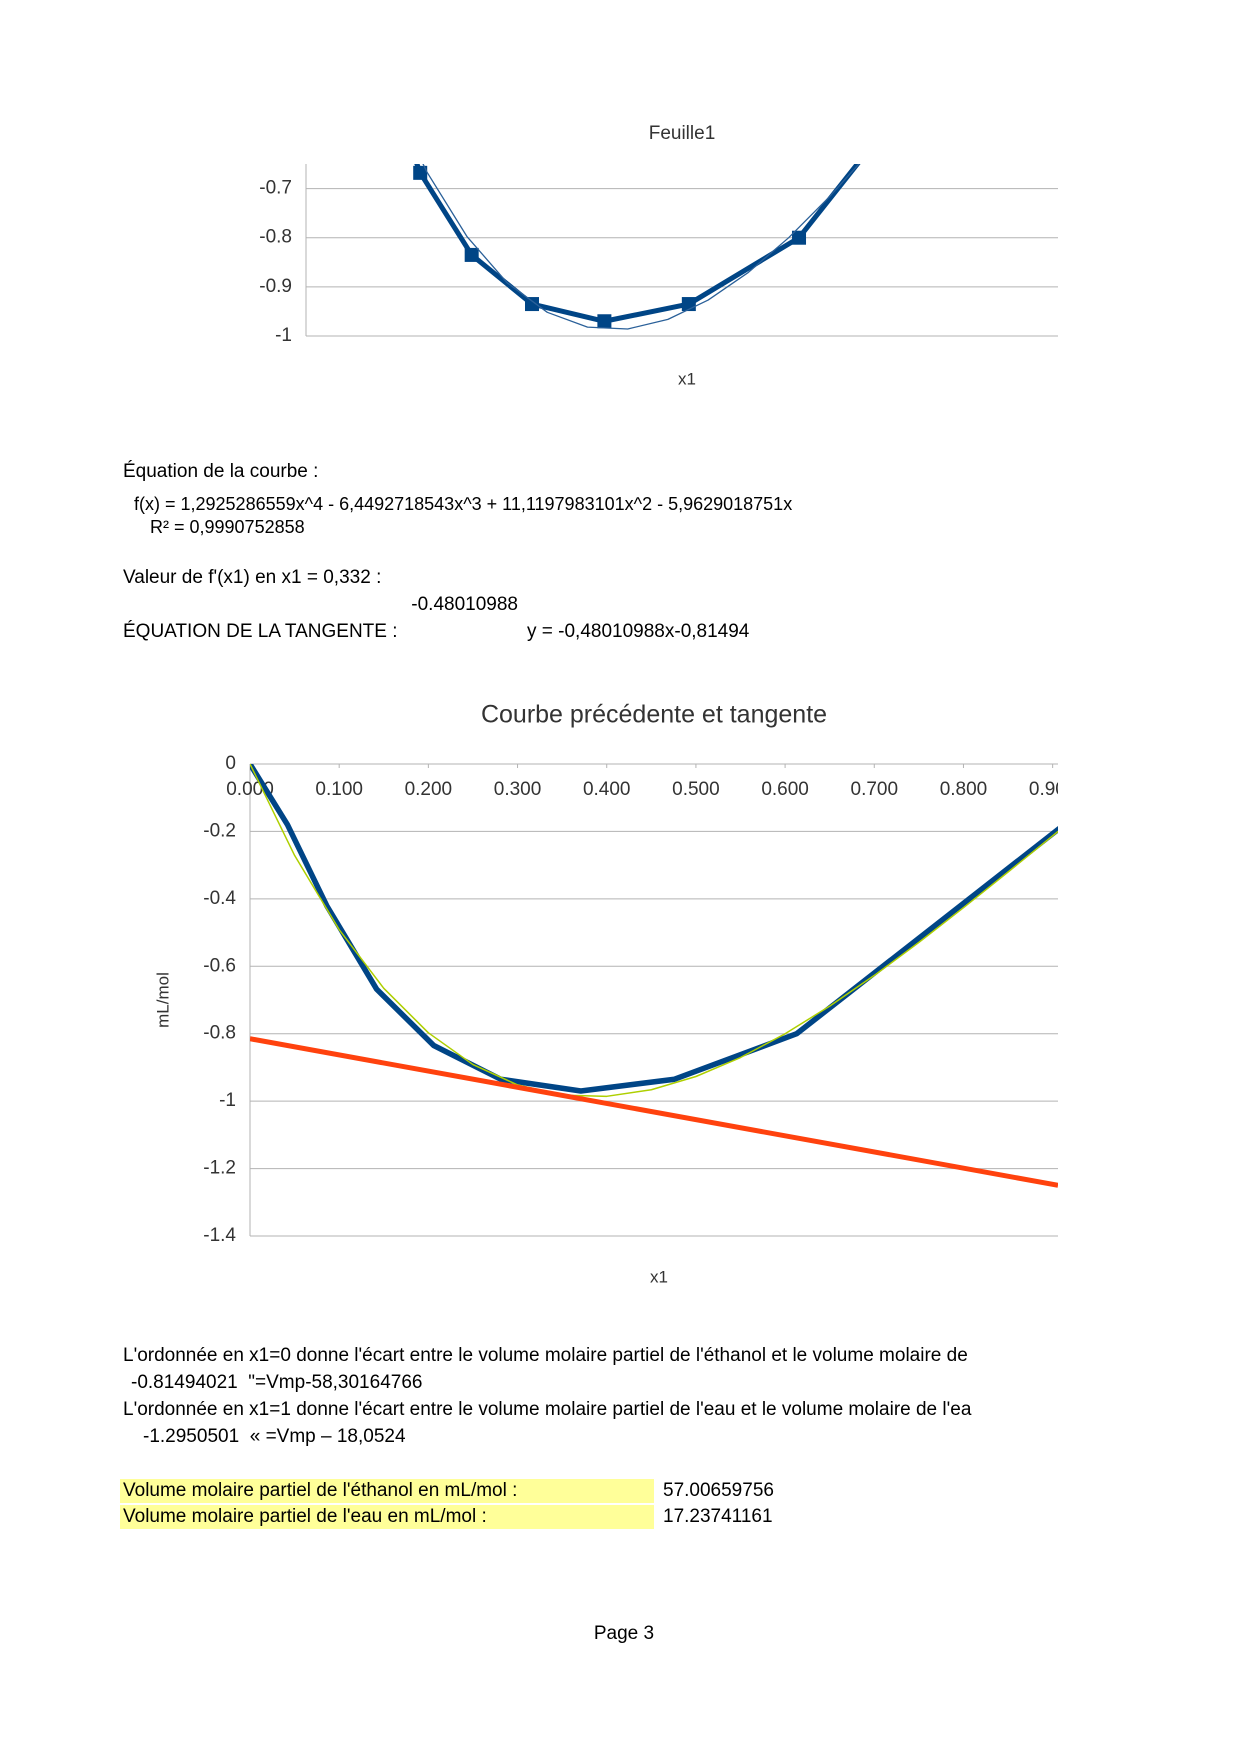 This screenshot has width=1241, height=1754. What do you see at coordinates (219, 830) in the screenshot?
I see `y-tick-label: -0.2` at bounding box center [219, 830].